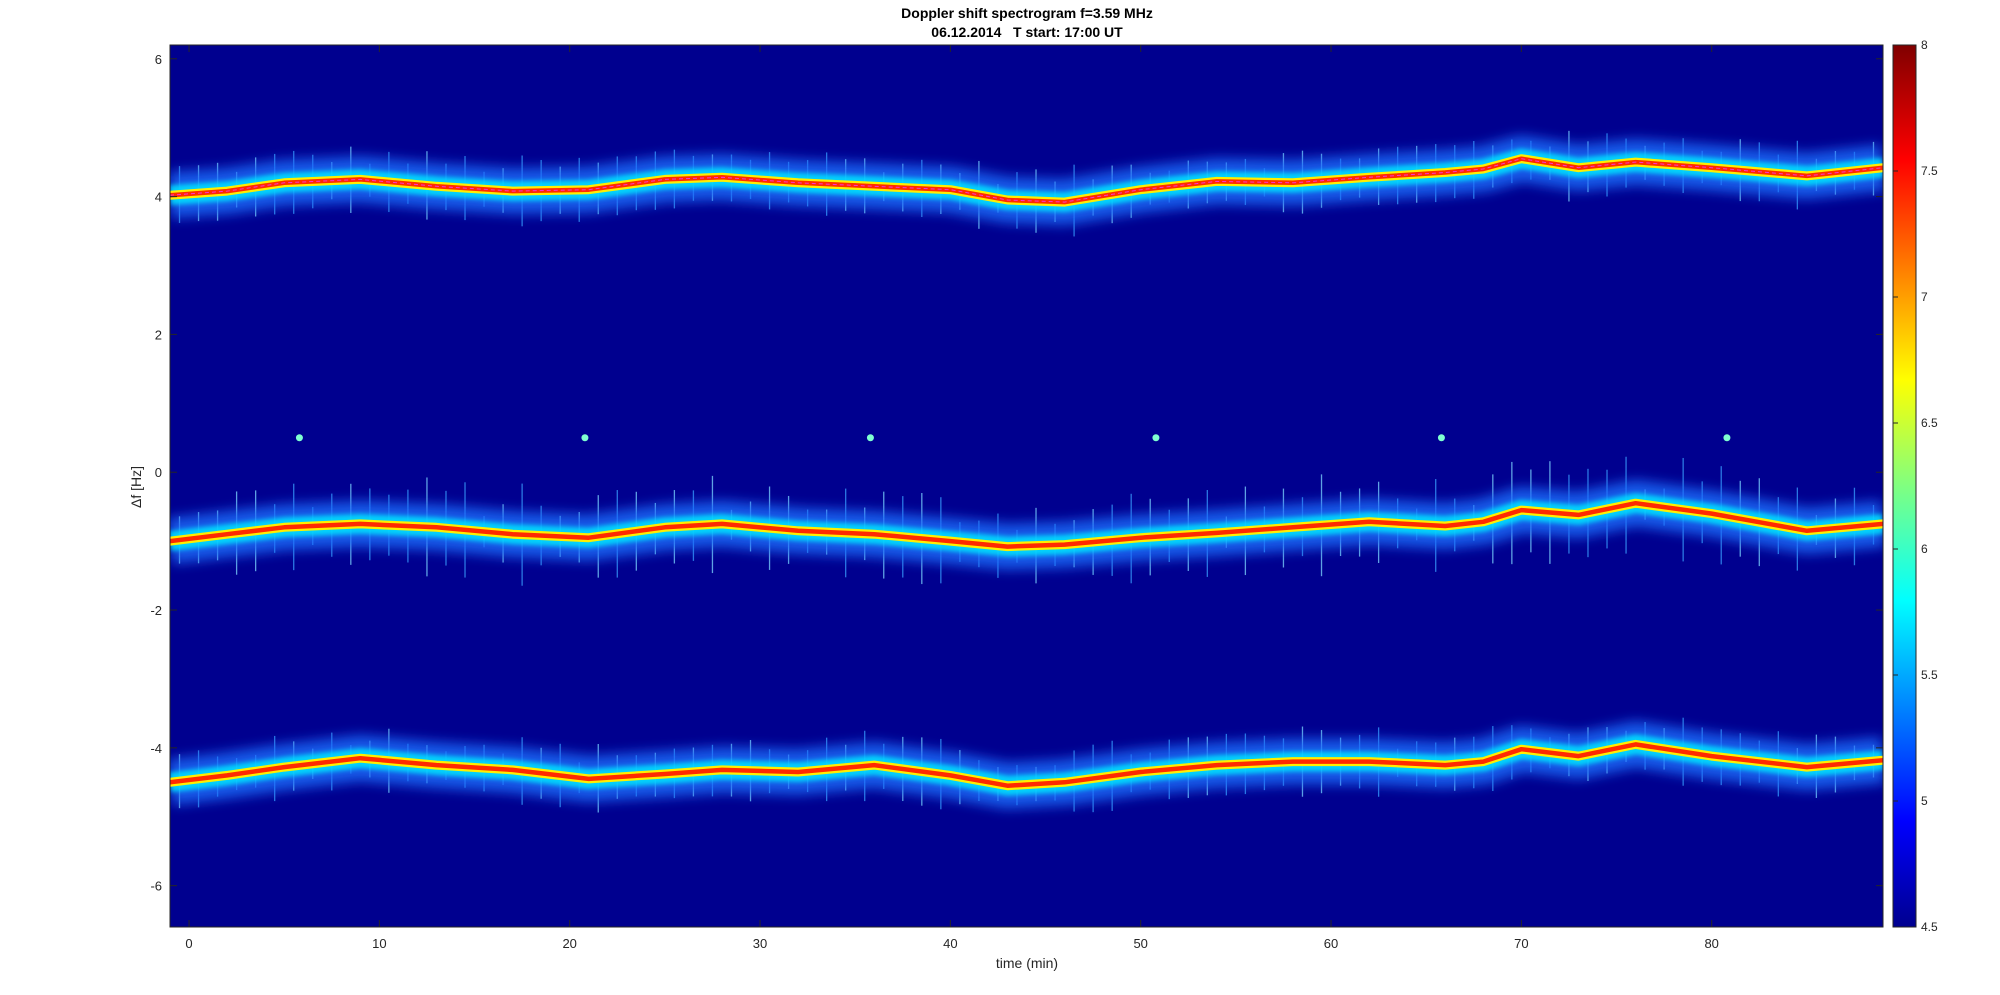 Image resolution: width=2000 pixels, height=995 pixels. I want to click on x-tick-label: 30, so click(760, 943).